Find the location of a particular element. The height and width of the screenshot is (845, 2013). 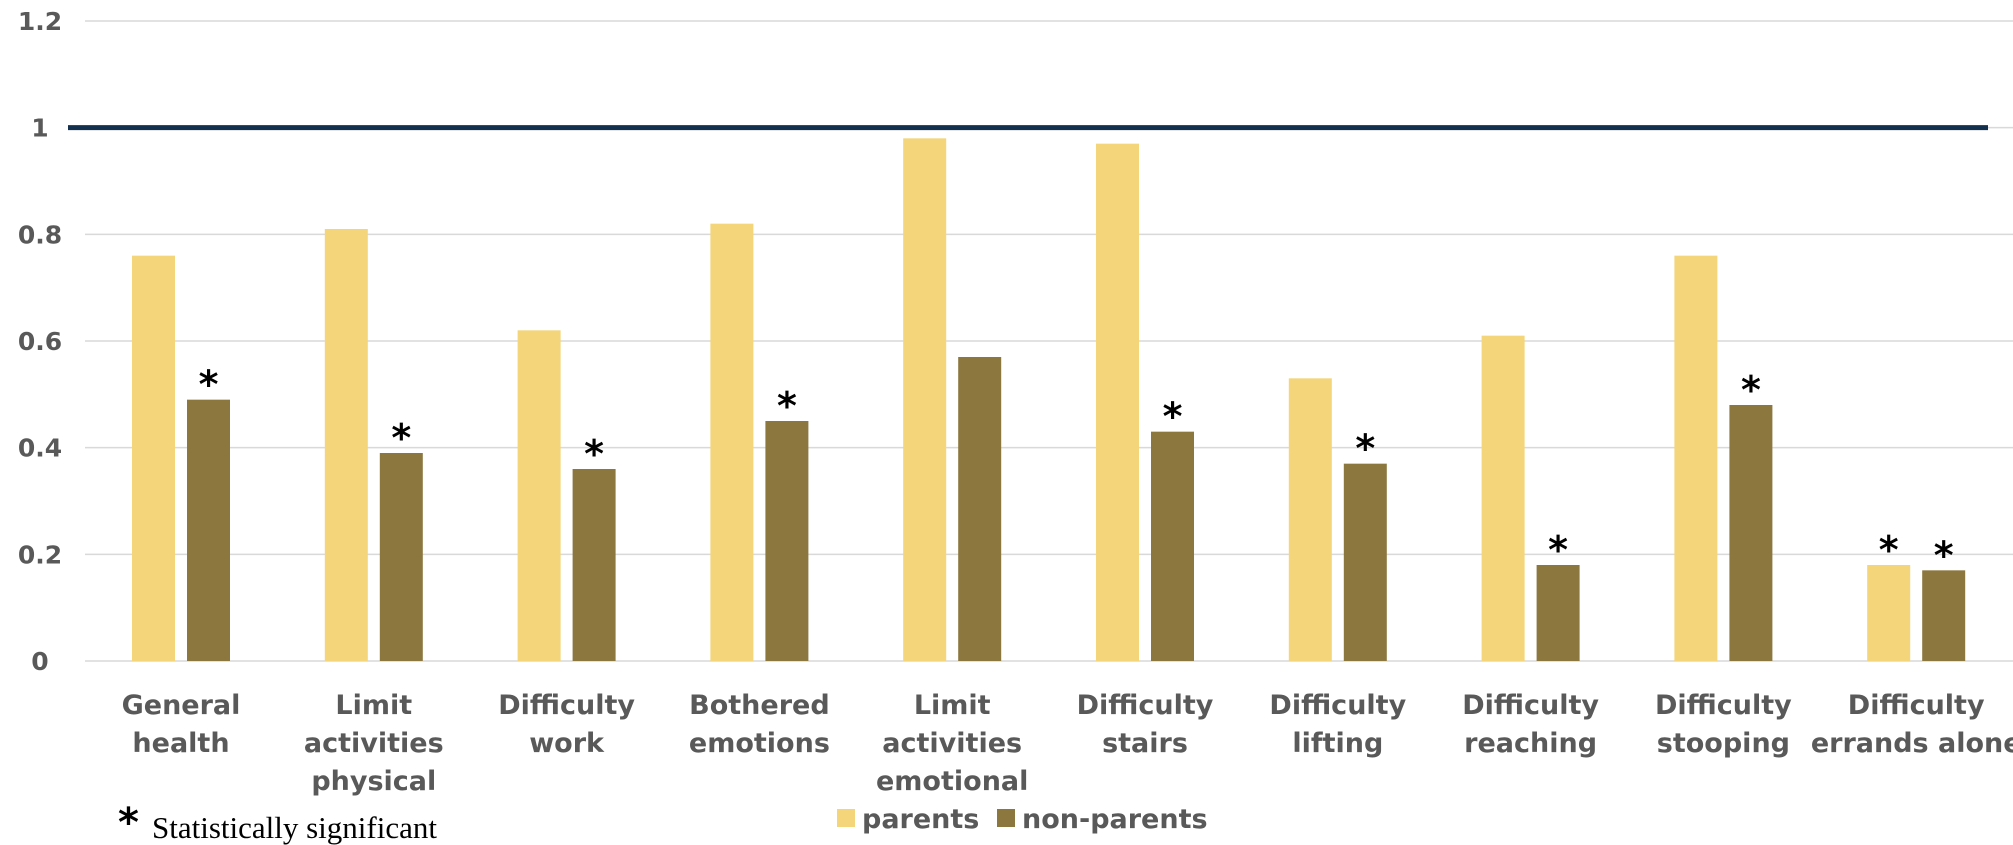

significance-note: * Statistically significant is located at coordinates (277, 822).